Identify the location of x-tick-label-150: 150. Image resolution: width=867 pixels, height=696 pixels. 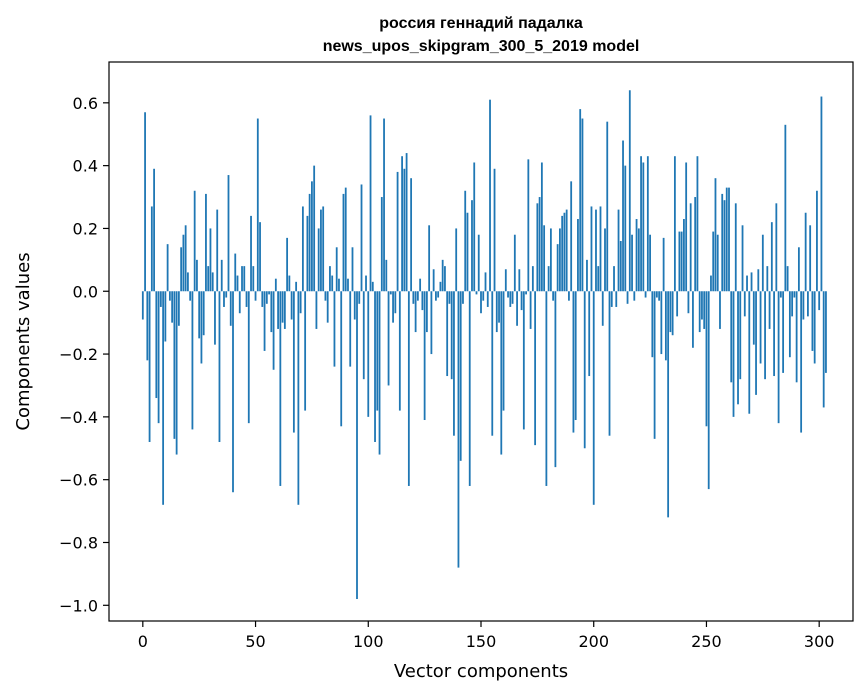
(481, 641).